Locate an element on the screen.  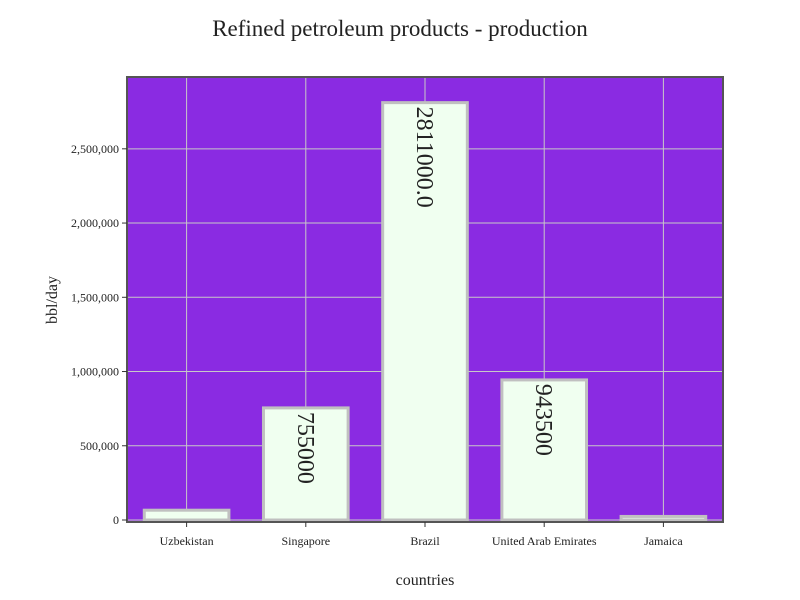
x-tick-label: Uzbekistan is located at coordinates (187, 541).